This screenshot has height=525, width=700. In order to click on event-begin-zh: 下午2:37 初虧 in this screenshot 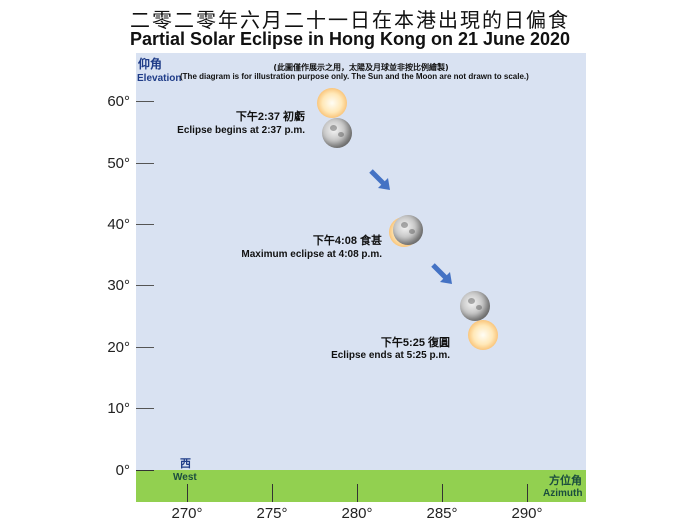, I will do `click(270, 117)`.